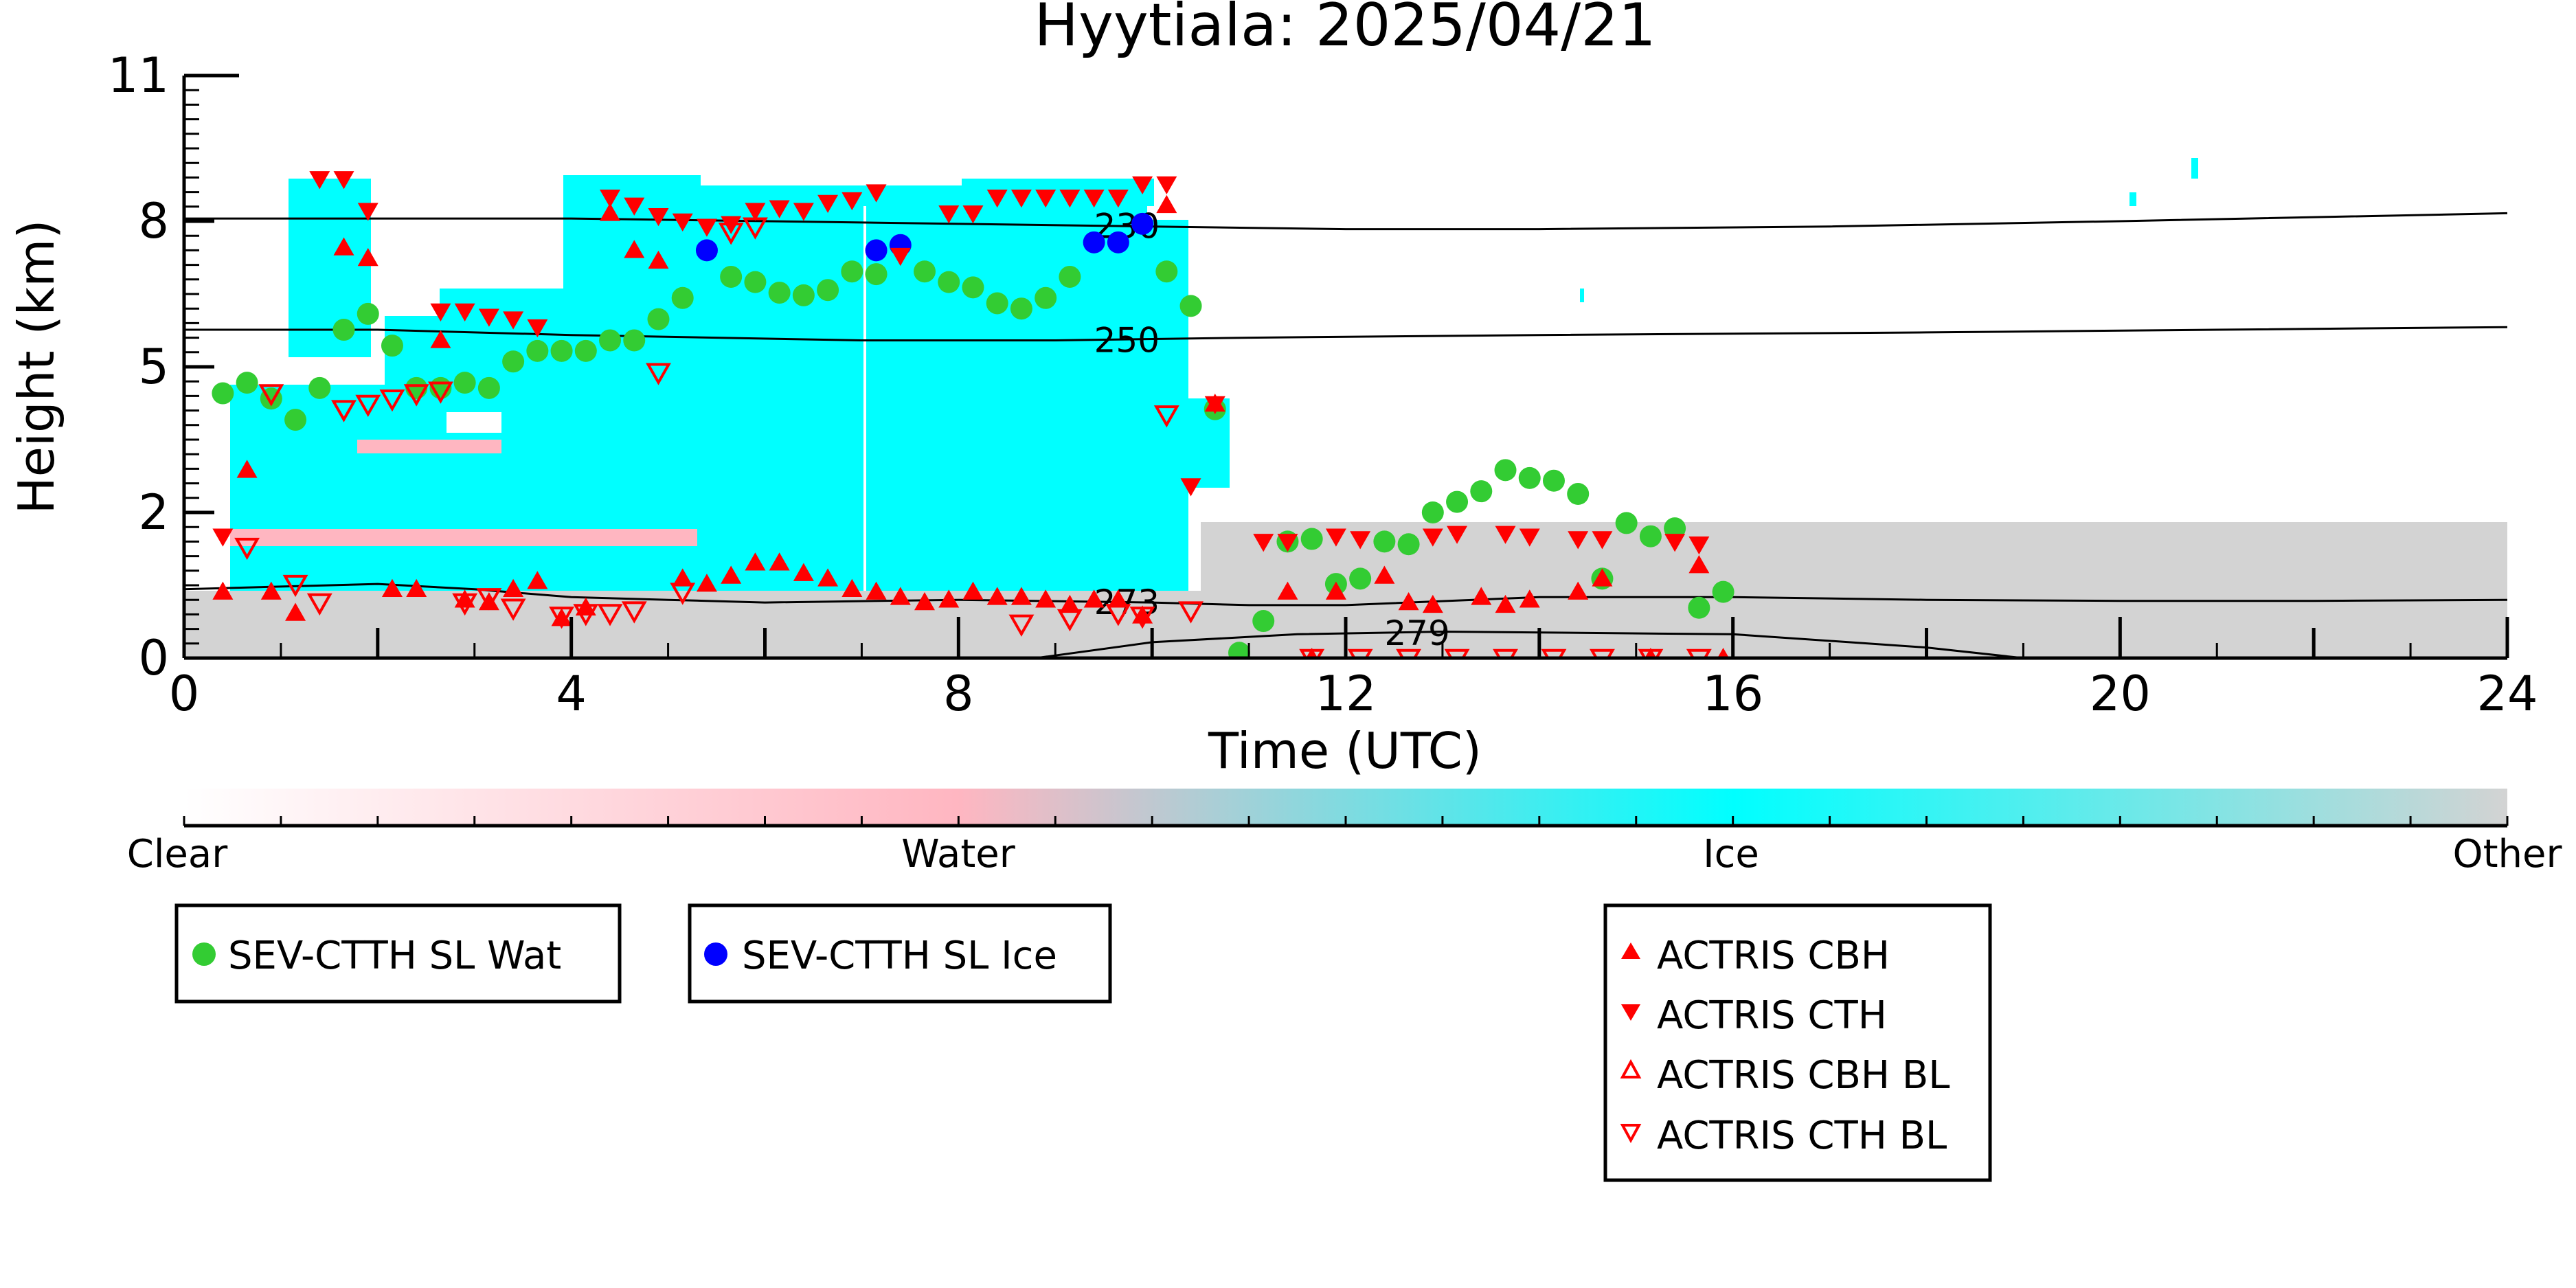 The width and height of the screenshot is (2576, 1288). I want to click on x-tick-label-24: 24, so click(2507, 694).